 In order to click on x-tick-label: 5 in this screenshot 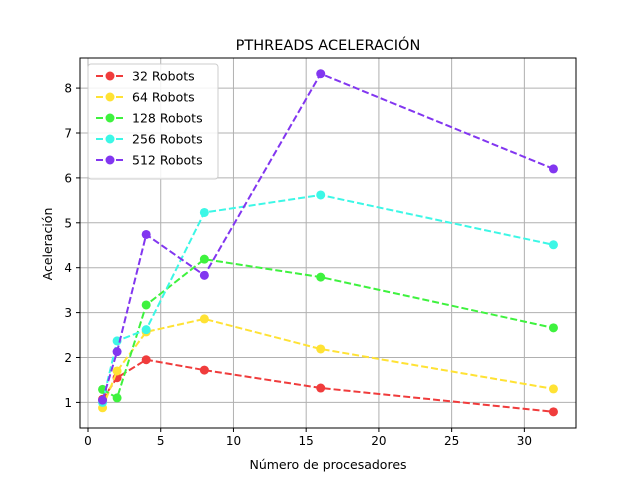, I will do `click(161, 441)`.